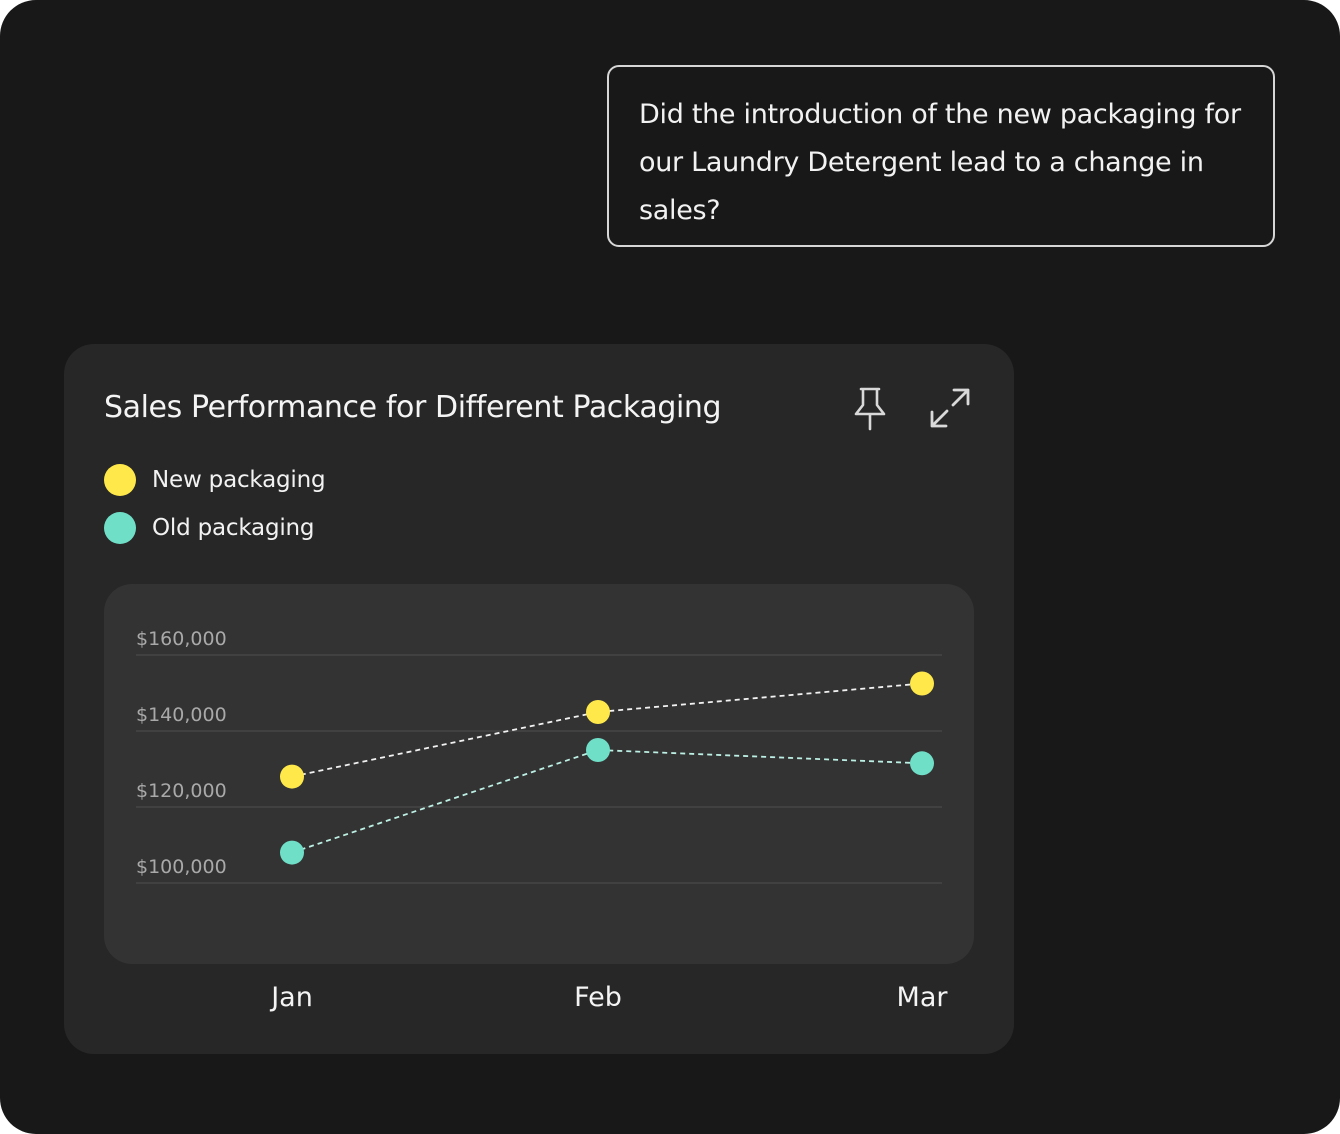  What do you see at coordinates (181, 715) in the screenshot?
I see `y-tick-label-1: $140,000` at bounding box center [181, 715].